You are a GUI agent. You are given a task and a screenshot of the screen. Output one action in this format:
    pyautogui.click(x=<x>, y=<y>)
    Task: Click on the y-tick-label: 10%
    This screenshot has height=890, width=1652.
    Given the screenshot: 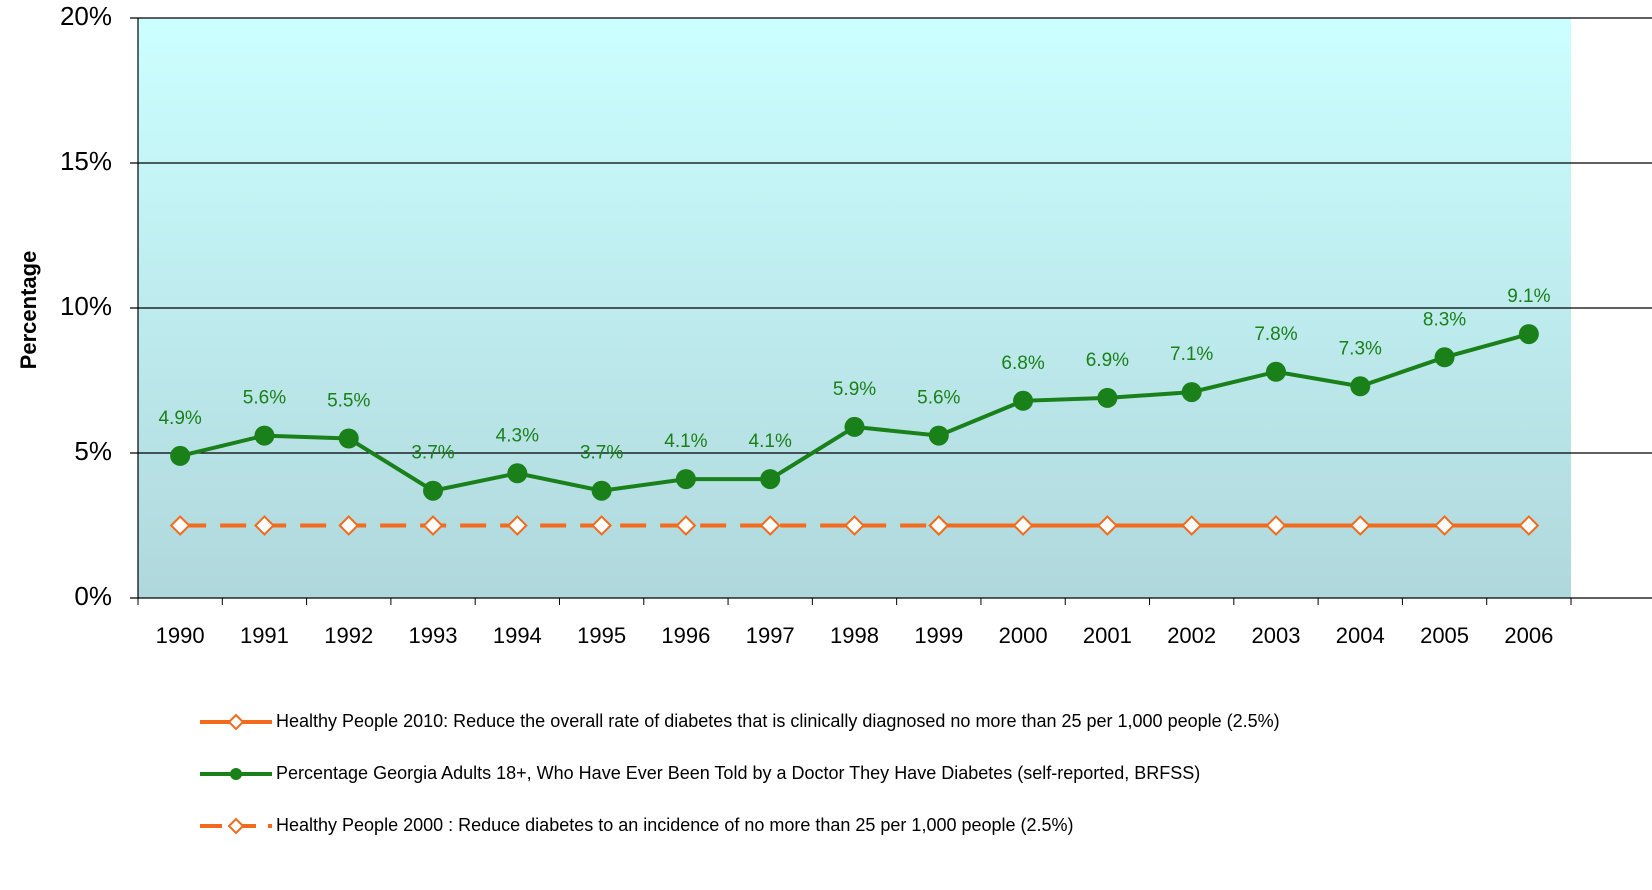 What is the action you would take?
    pyautogui.click(x=86, y=306)
    